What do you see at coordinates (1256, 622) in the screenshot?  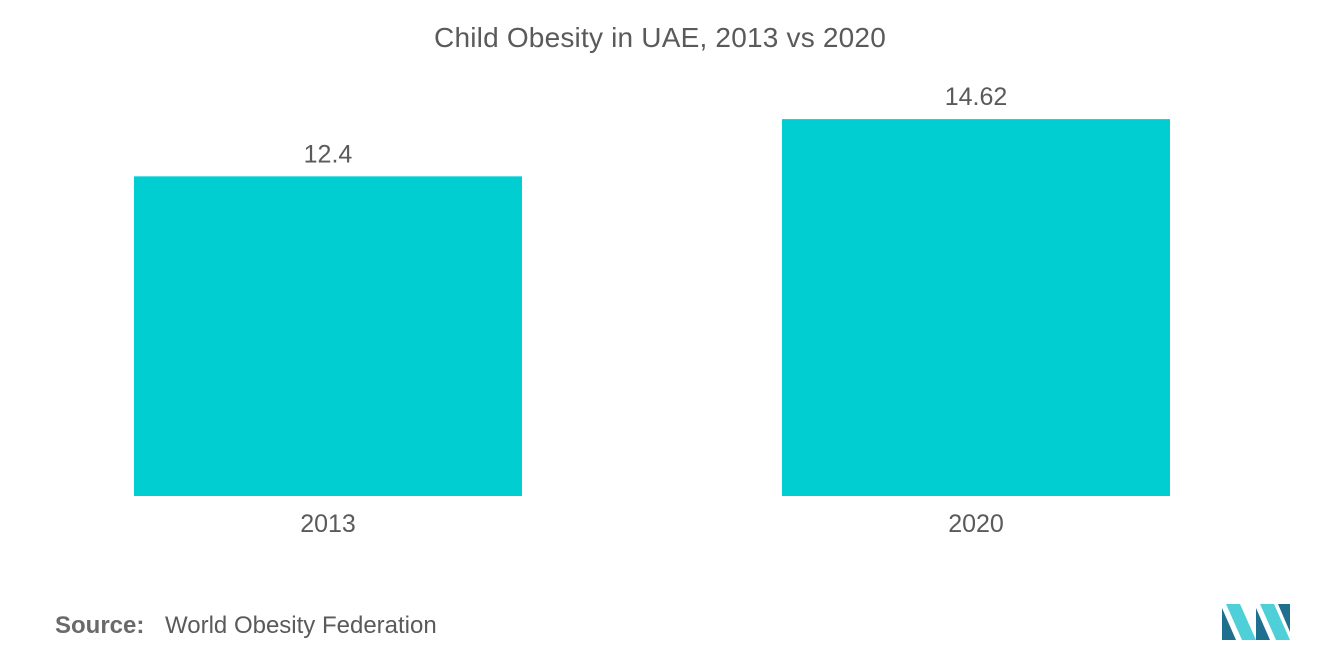 I see `brand-logo-icon` at bounding box center [1256, 622].